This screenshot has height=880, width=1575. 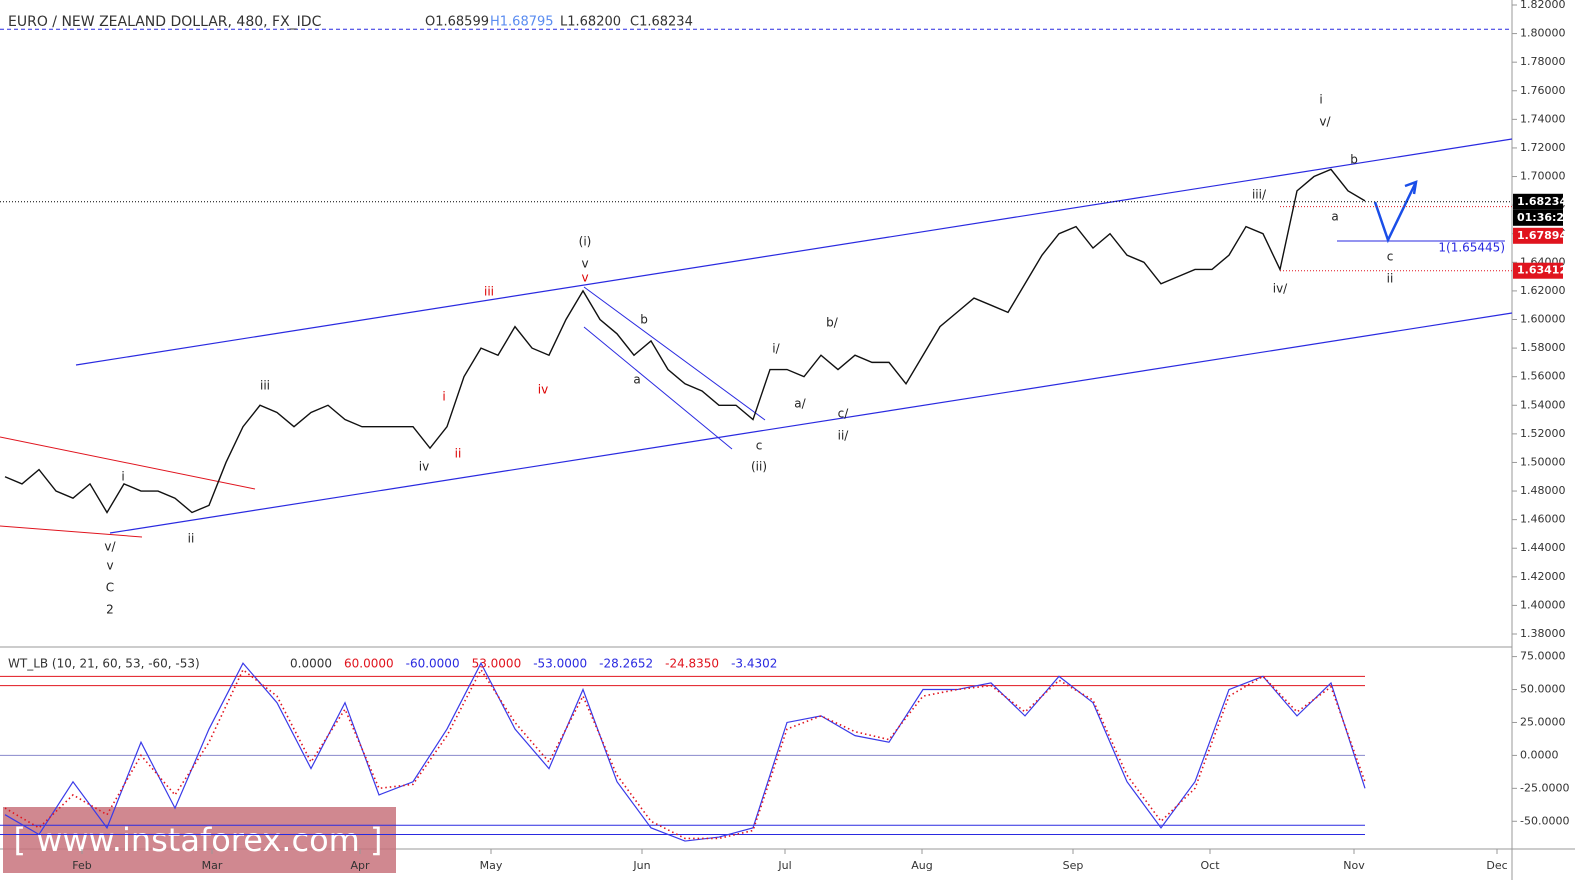 What do you see at coordinates (1543, 604) in the screenshot?
I see `y-tick-label: 1.40000` at bounding box center [1543, 604].